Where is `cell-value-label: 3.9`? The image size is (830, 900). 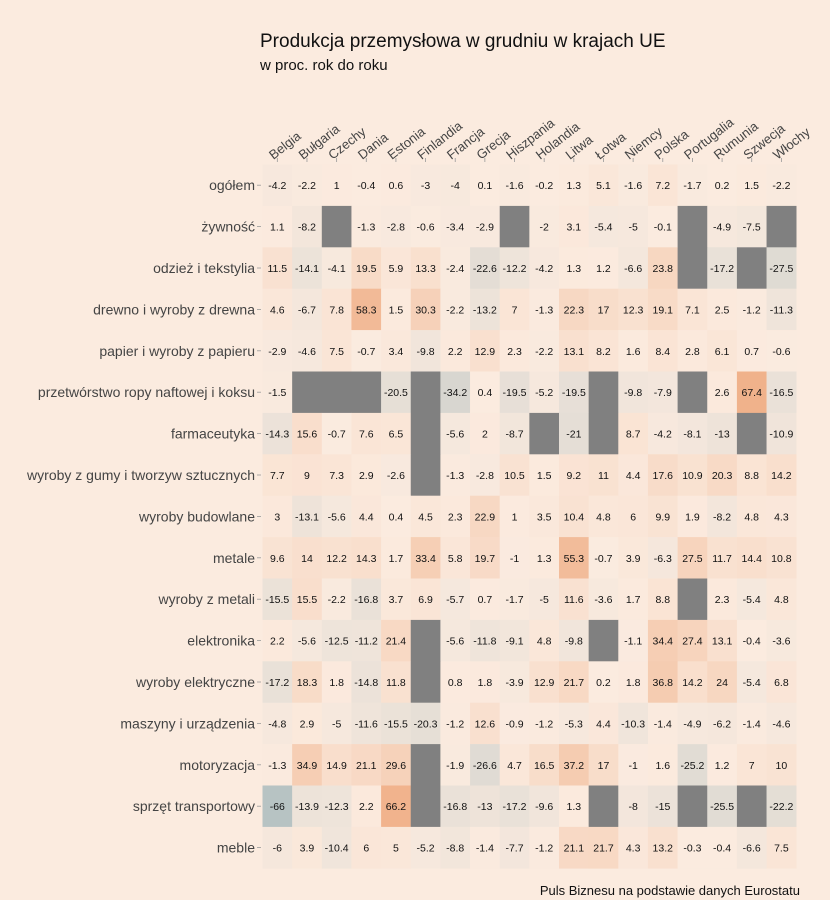
cell-value-label: 3.9 is located at coordinates (633, 559).